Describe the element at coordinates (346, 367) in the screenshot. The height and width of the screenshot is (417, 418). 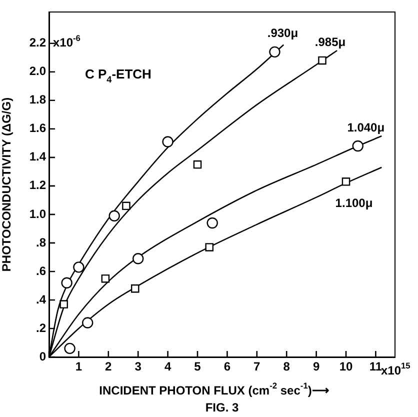
I see `x-tick-label: 10` at that location.